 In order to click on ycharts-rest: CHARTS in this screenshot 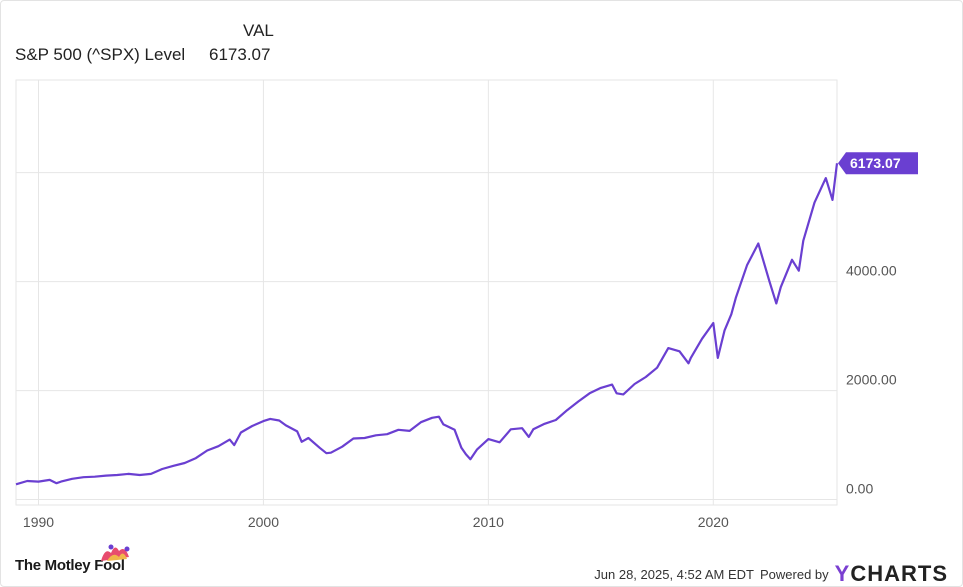, I will do `click(899, 573)`.